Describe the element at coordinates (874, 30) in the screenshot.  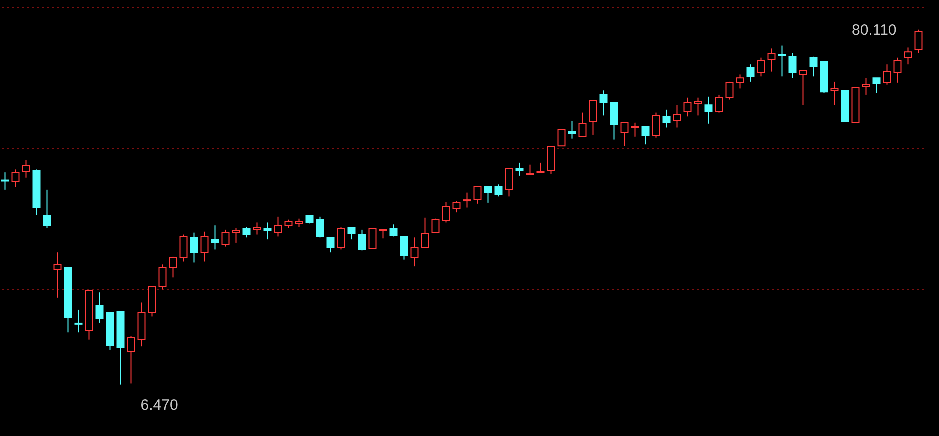
I see `annotation: 80.110` at that location.